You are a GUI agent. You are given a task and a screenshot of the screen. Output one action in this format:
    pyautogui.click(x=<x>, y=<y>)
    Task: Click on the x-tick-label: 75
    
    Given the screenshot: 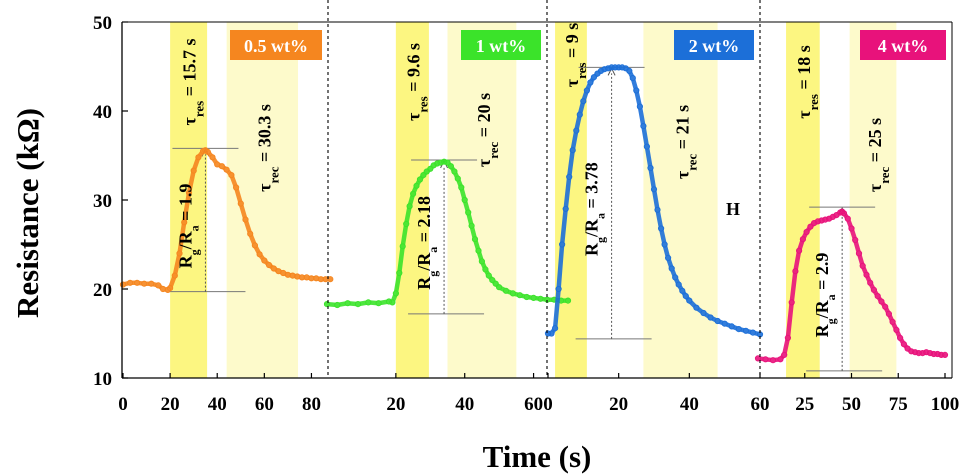 What is the action you would take?
    pyautogui.click(x=898, y=404)
    